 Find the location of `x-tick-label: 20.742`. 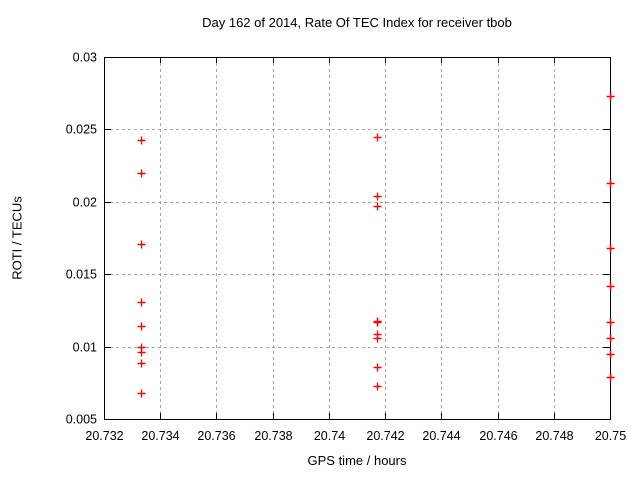

x-tick-label: 20.742 is located at coordinates (385, 436).